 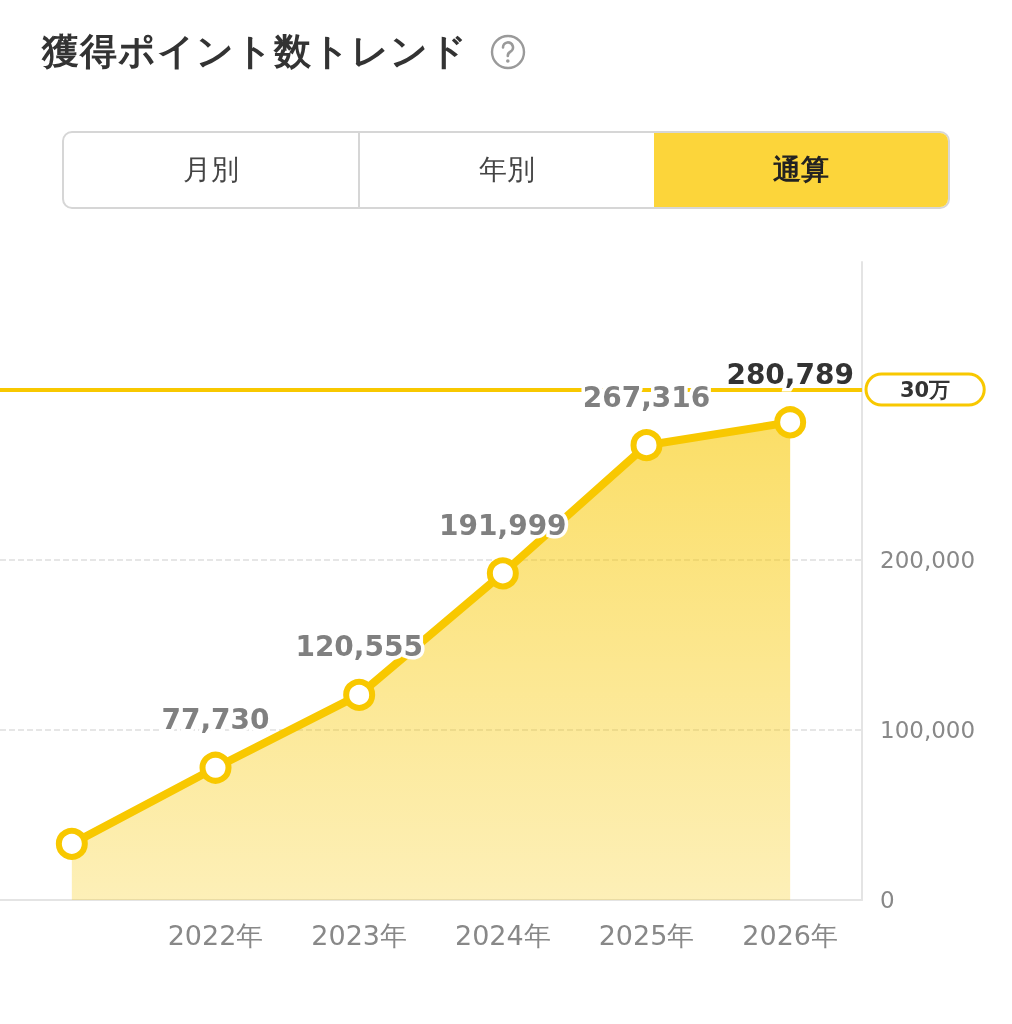 I want to click on tab-bar: 月別 年別 通算, so click(x=506, y=170).